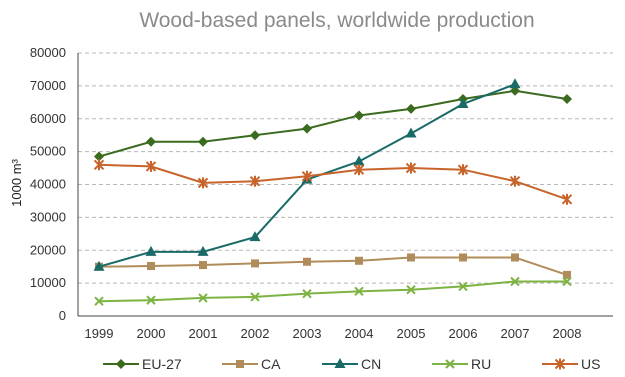  Describe the element at coordinates (590, 364) in the screenshot. I see `legend-label: US` at that location.